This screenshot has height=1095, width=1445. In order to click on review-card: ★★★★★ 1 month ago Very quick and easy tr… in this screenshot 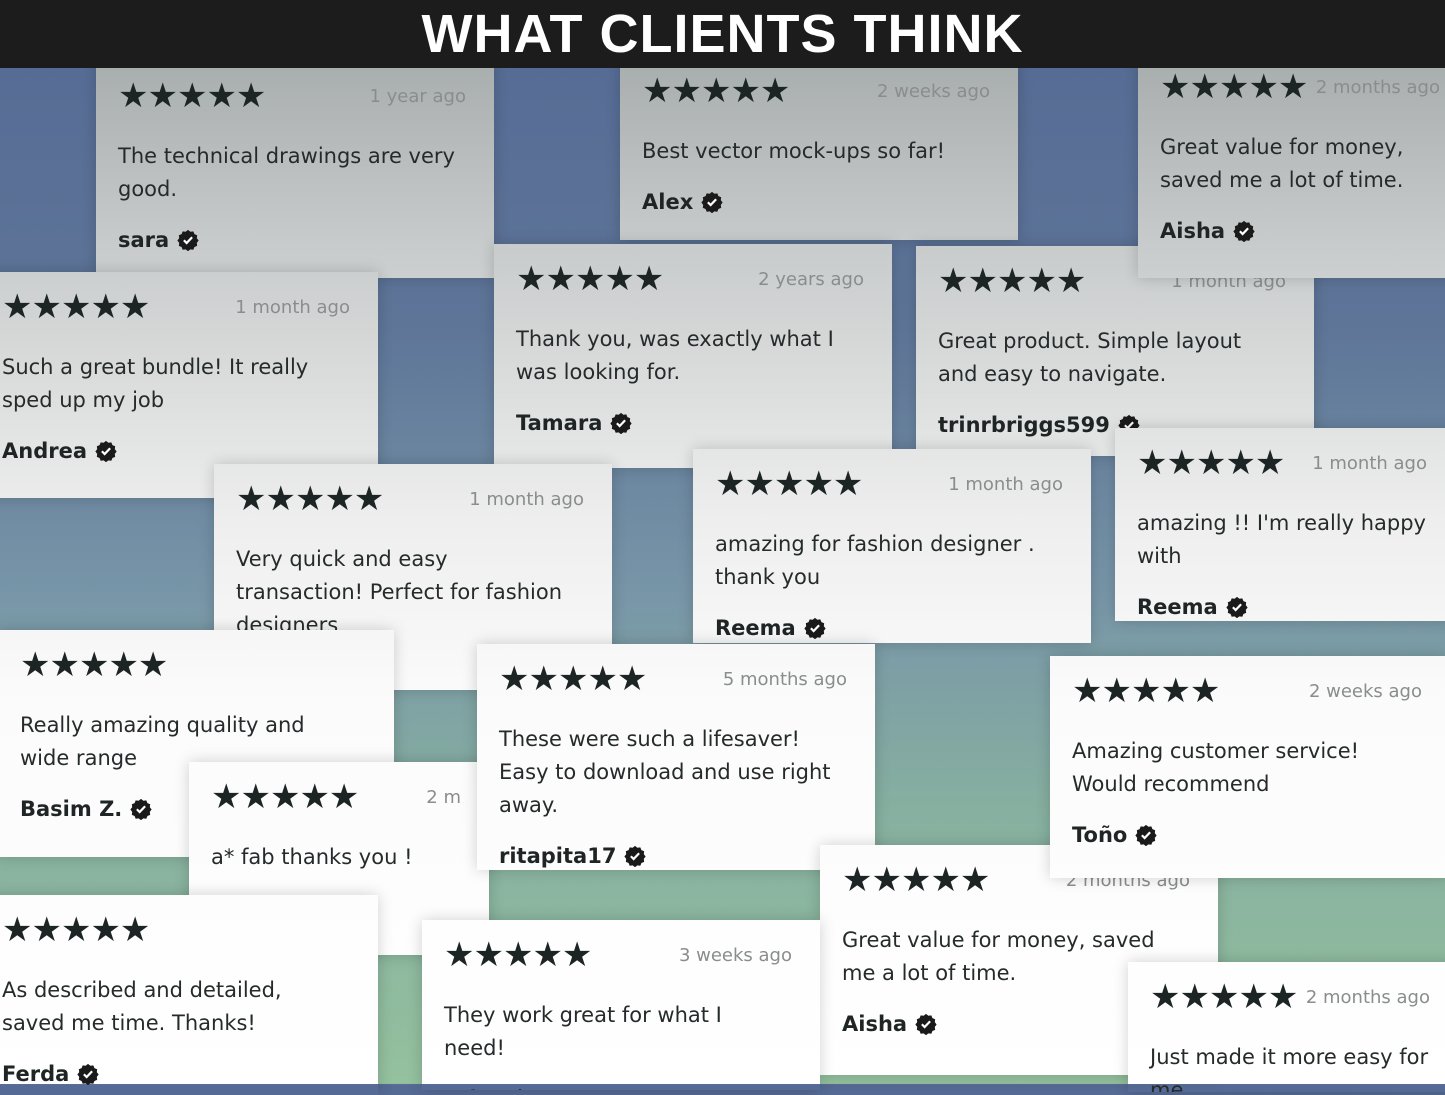, I will do `click(413, 577)`.